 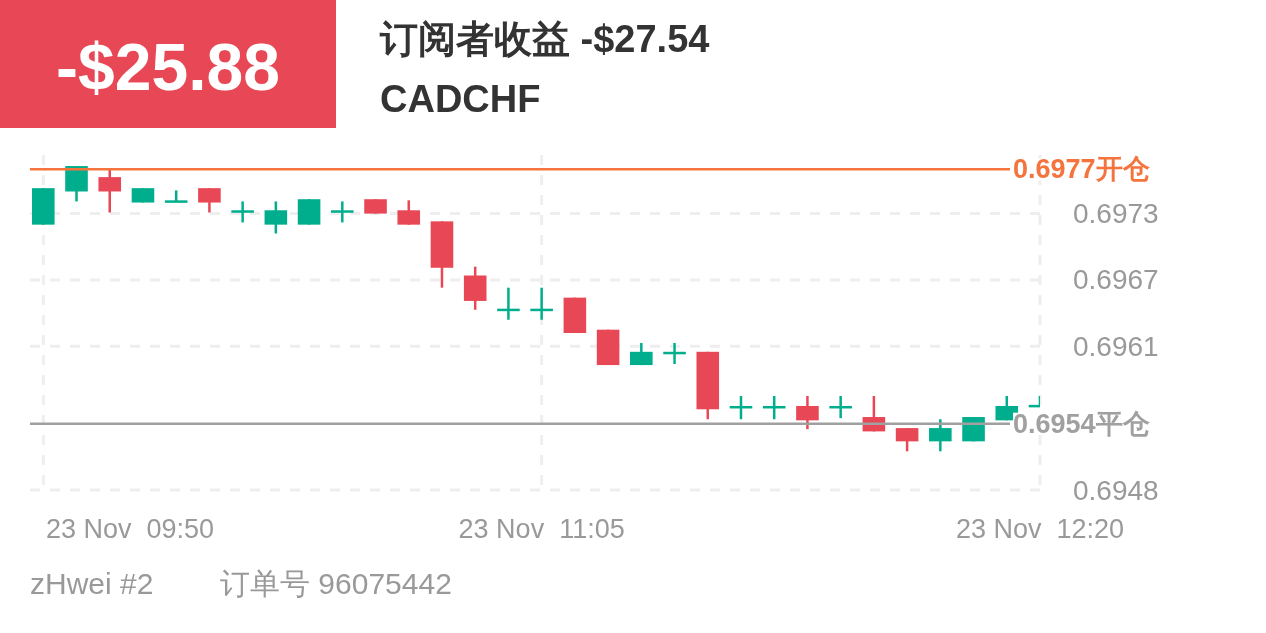 I want to click on chart-title: 订阅者收益 -$27.54, so click(x=544, y=39).